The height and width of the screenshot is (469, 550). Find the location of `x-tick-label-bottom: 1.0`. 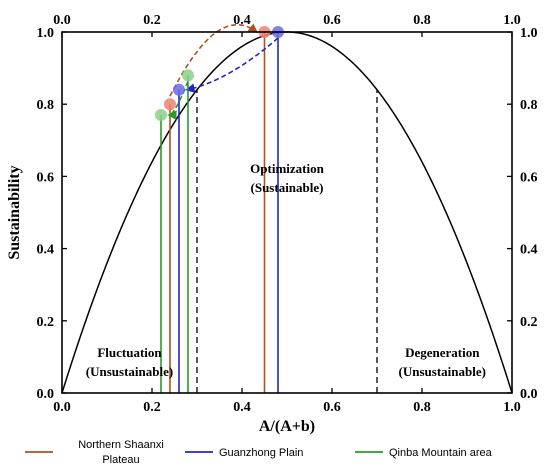

x-tick-label-bottom: 1.0 is located at coordinates (512, 407).